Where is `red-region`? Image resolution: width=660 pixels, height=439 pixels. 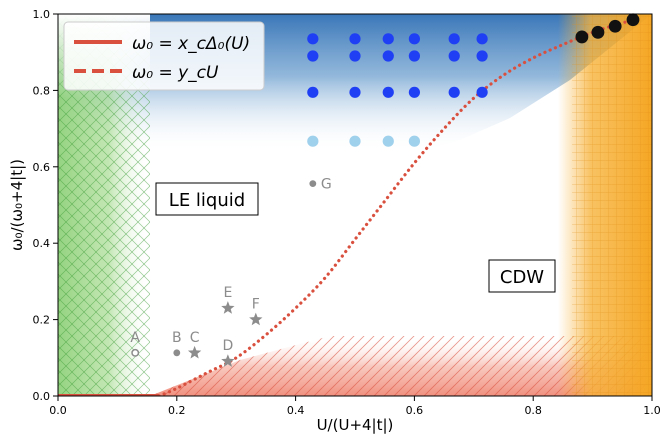
red-region is located at coordinates (401, 366).